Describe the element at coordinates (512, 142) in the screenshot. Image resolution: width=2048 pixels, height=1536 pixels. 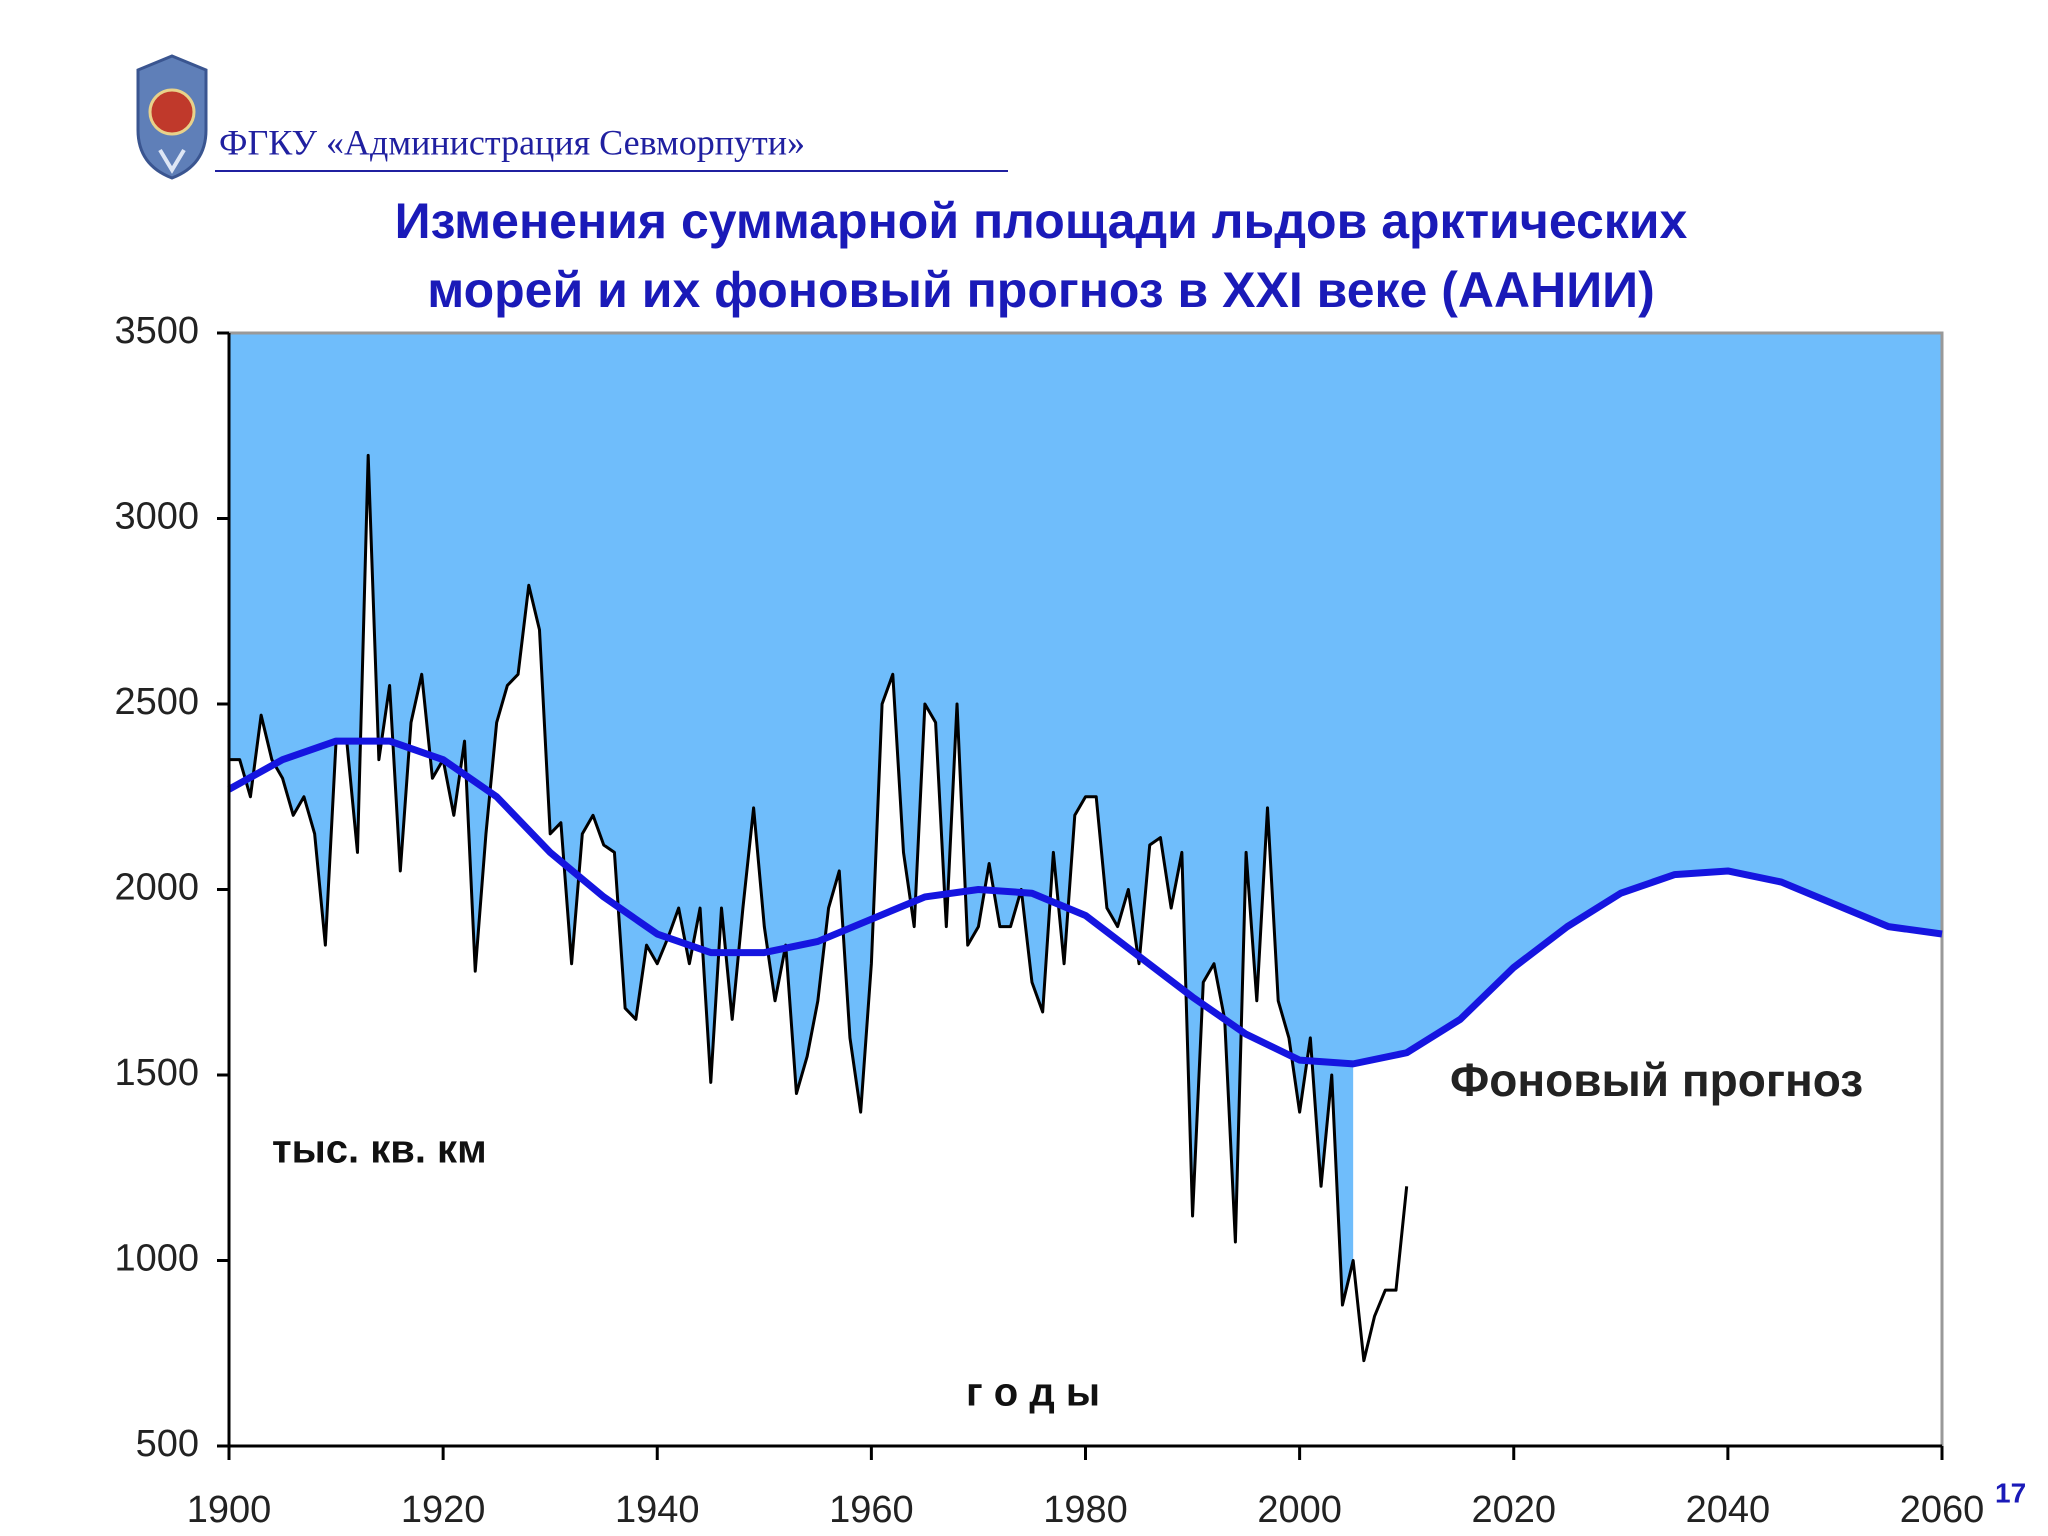
I see `header: ФГКУ «Администрация Севморпути»` at that location.